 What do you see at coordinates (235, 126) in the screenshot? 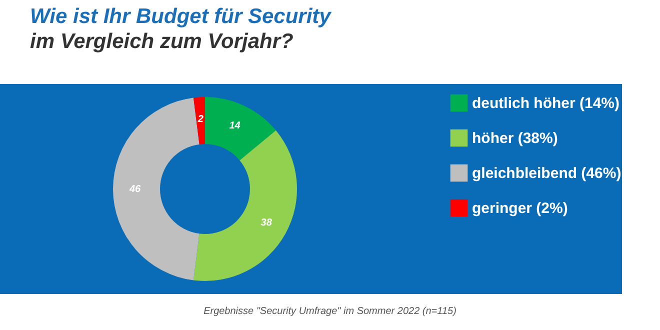
I see `data-label: 14` at bounding box center [235, 126].